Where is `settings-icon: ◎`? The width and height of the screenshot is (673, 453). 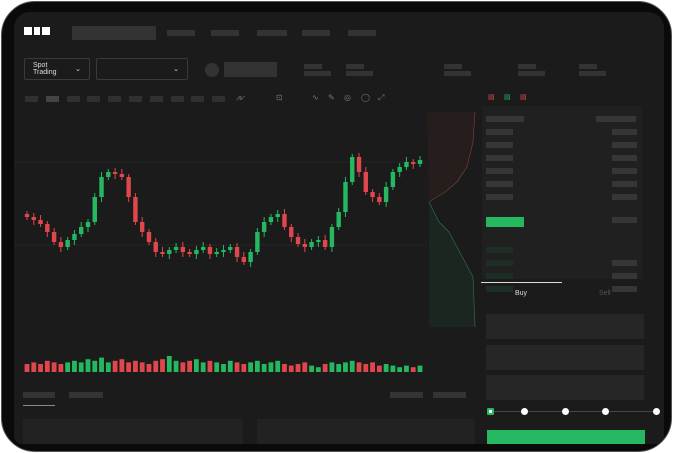 settings-icon: ◎ is located at coordinates (347, 97).